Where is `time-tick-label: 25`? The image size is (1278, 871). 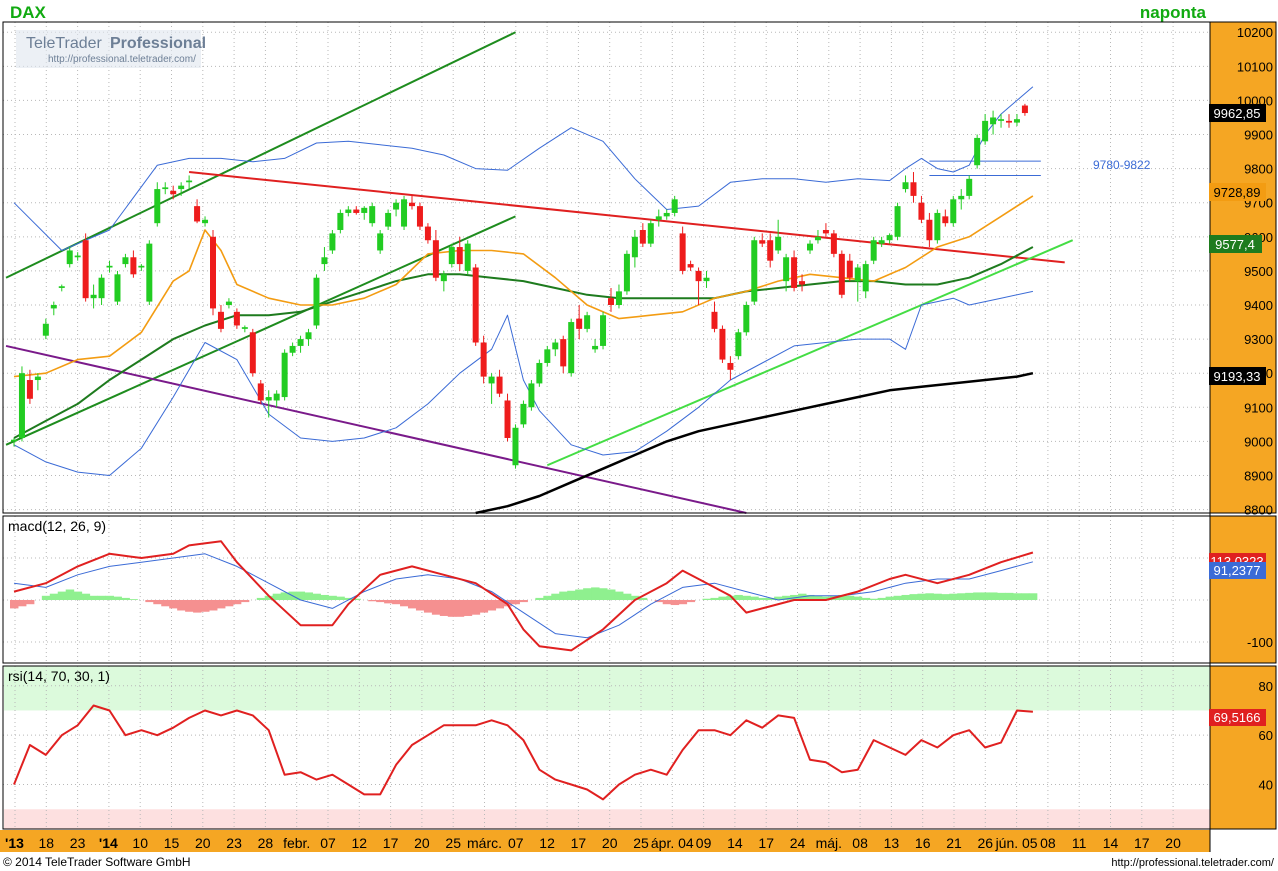
time-tick-label: 25 is located at coordinates (641, 843).